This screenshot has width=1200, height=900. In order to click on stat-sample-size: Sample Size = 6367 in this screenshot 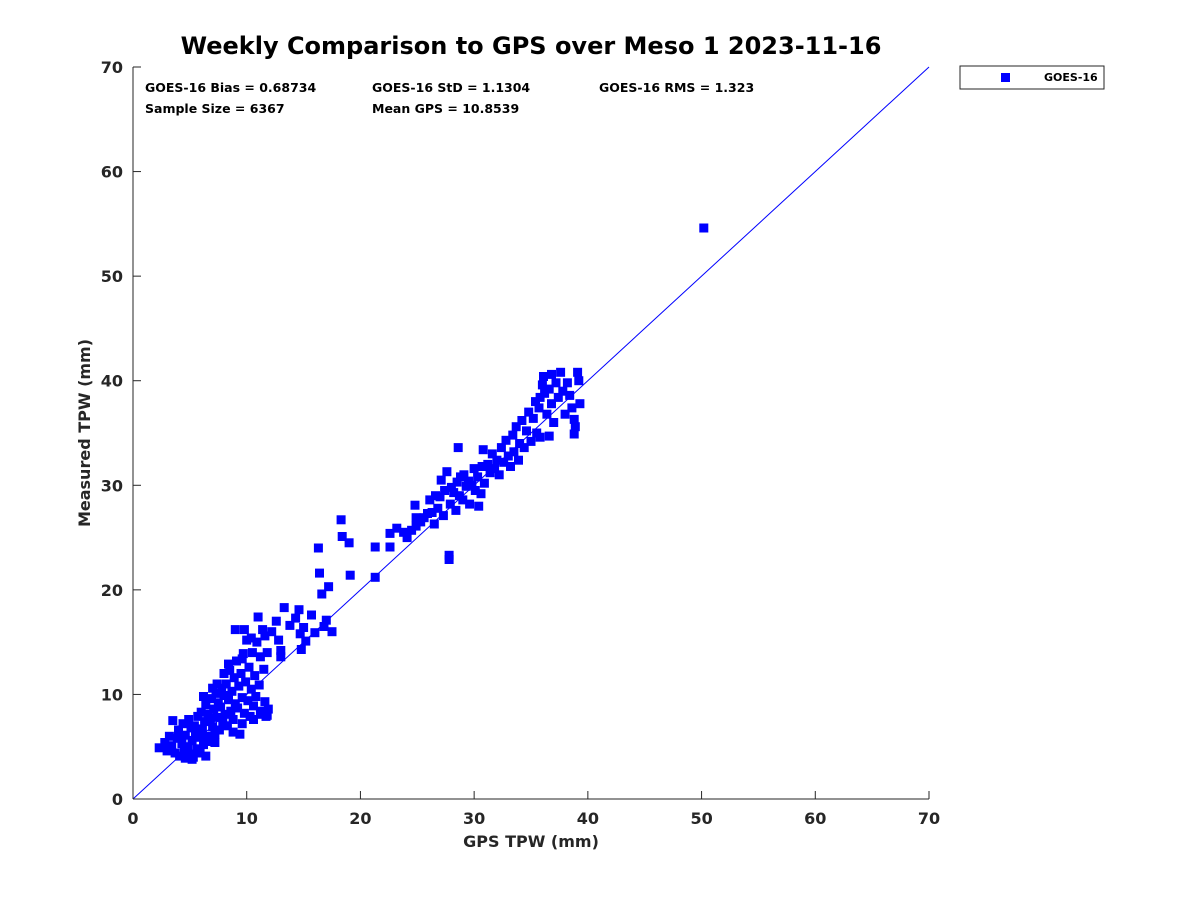, I will do `click(215, 108)`.